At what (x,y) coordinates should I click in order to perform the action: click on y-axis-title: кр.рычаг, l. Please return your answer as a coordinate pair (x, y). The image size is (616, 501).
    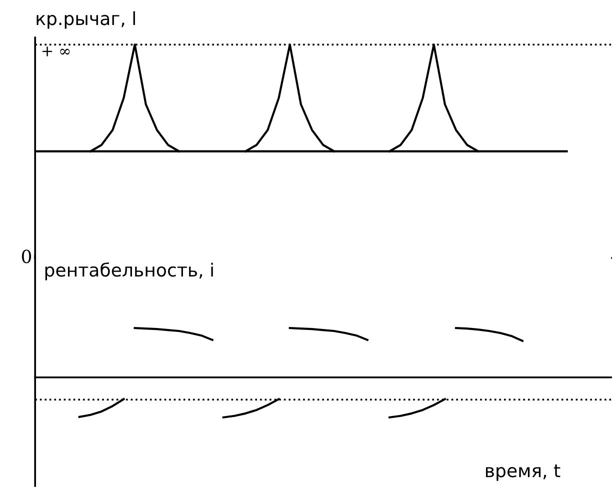
    Looking at the image, I should click on (85, 20).